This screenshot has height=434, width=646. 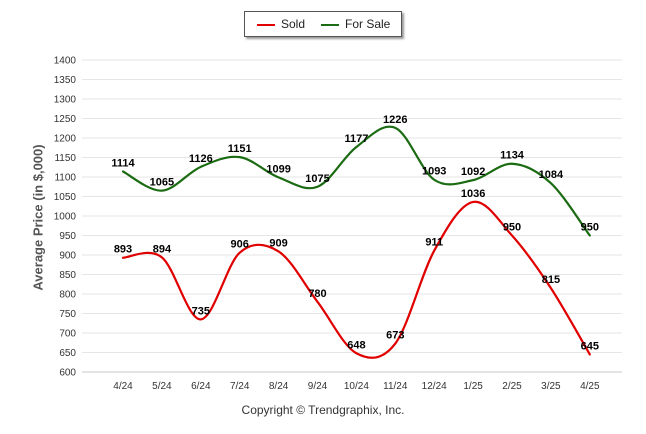 I want to click on y-tick-label: 700, so click(x=67, y=334).